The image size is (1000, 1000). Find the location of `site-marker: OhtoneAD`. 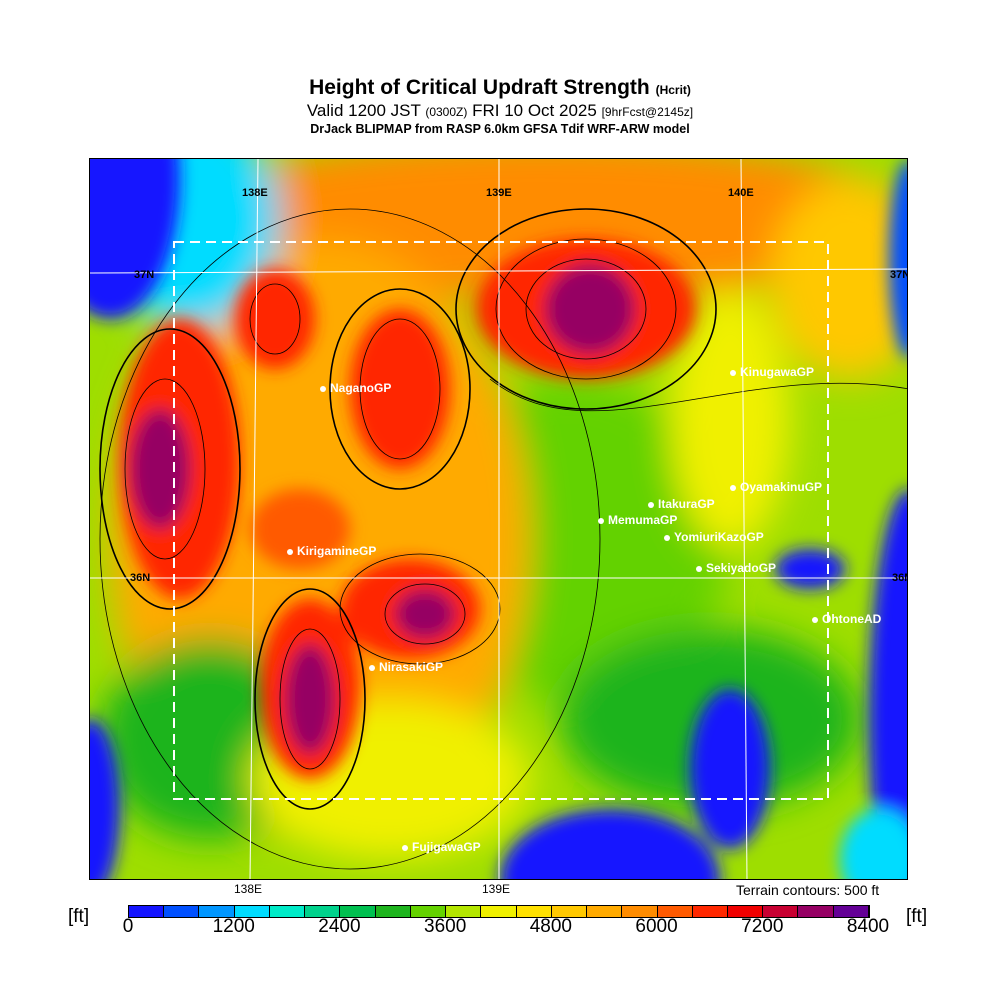

site-marker: OhtoneAD is located at coordinates (846, 619).